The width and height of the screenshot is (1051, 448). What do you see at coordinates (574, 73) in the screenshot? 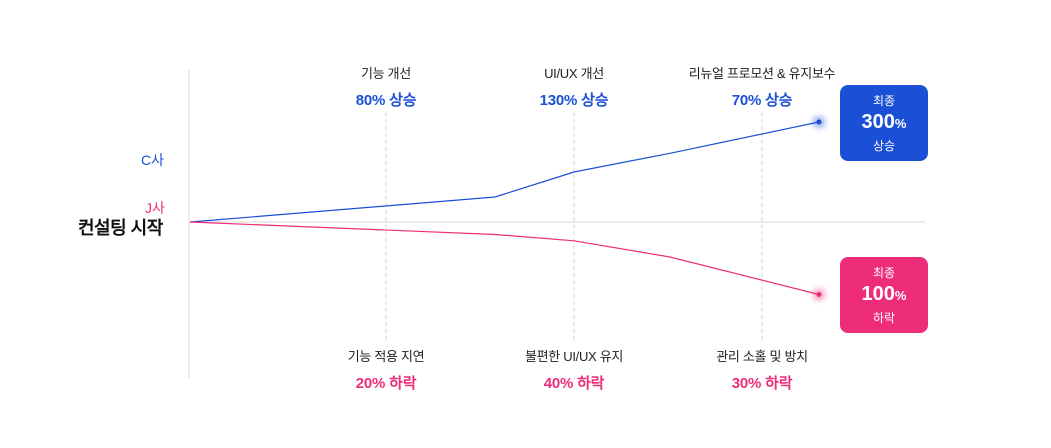
I see `milestone-c-2-title: UI/UX 개선` at bounding box center [574, 73].